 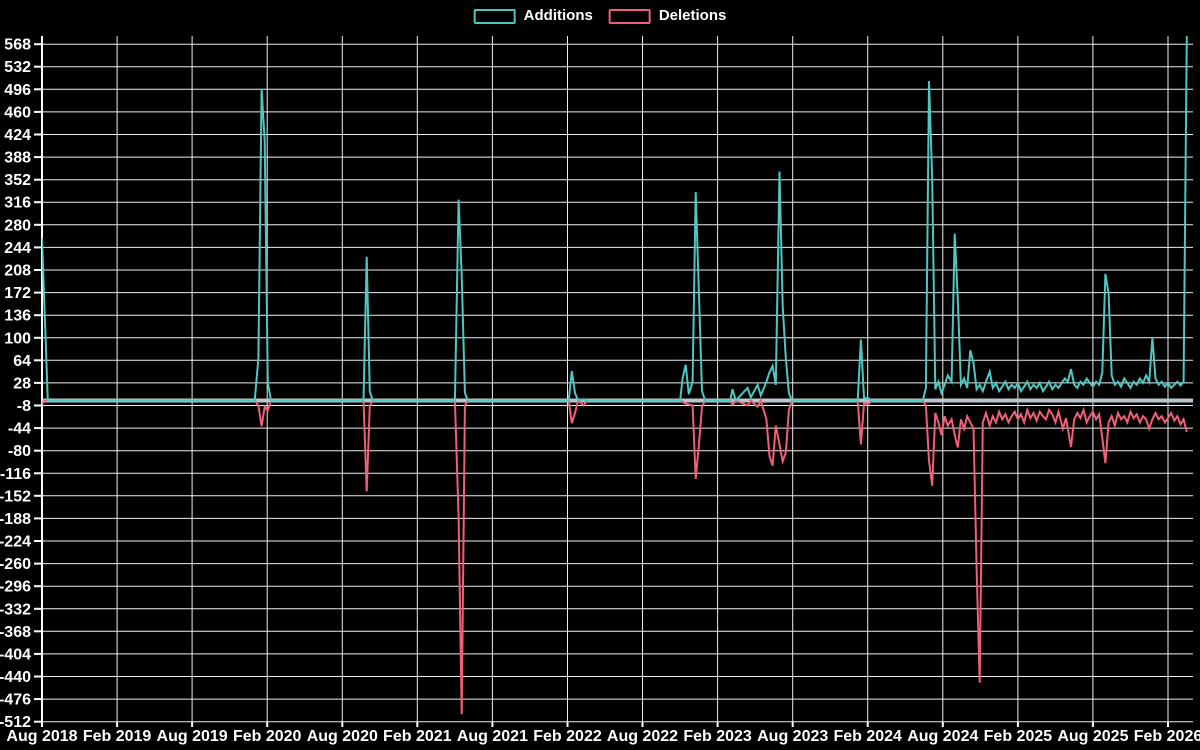 I want to click on y-tick-label: -8, so click(x=24, y=406).